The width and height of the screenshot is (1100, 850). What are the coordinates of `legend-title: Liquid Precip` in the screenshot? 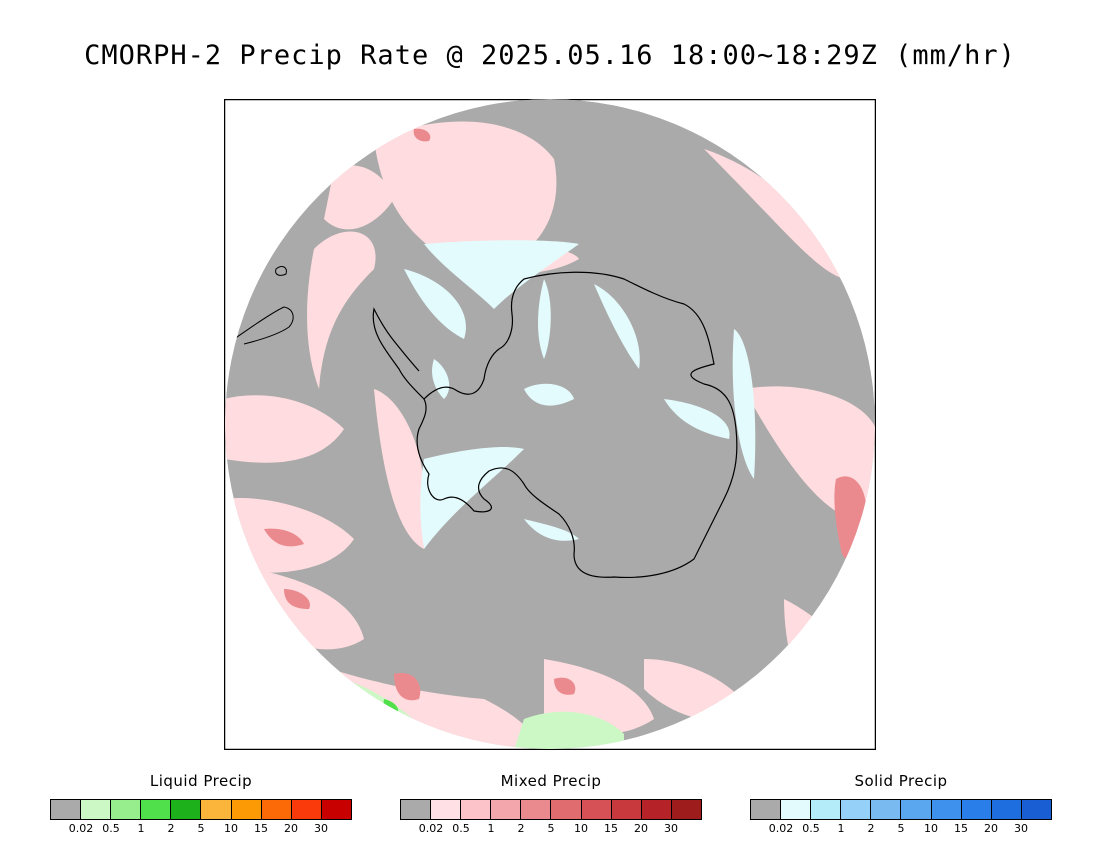 It's located at (201, 781).